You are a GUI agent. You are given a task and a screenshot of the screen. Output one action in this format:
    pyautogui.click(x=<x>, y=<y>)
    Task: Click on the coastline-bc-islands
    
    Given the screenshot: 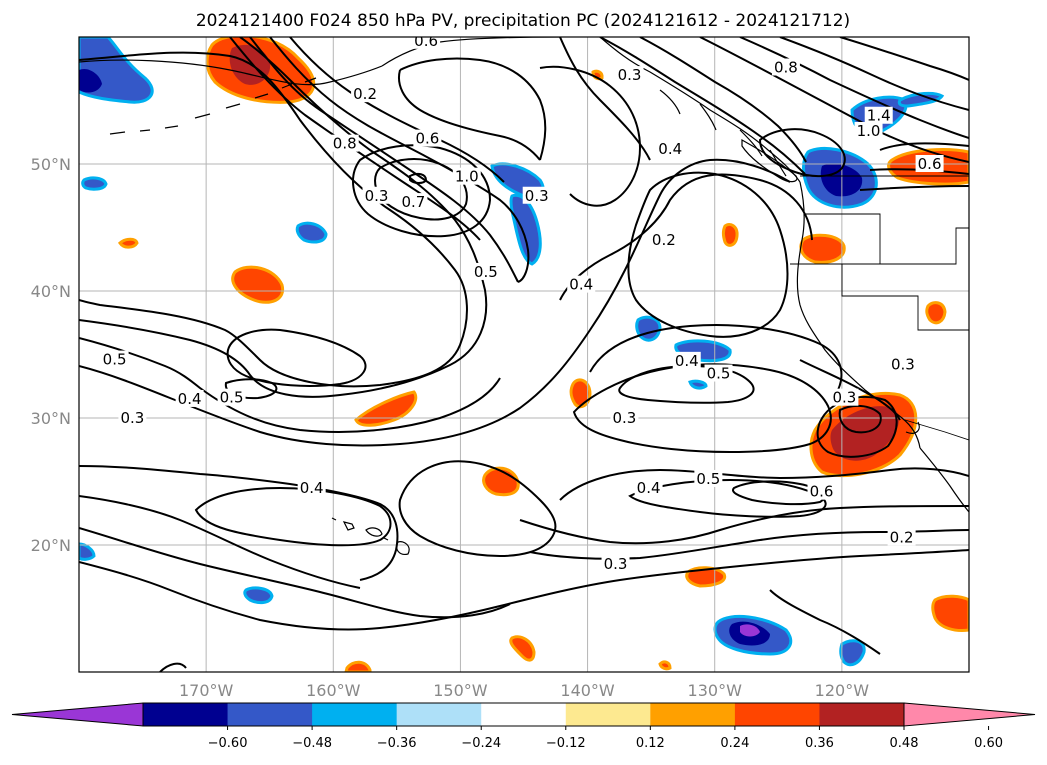 What is the action you would take?
    pyautogui.click(x=723, y=133)
    